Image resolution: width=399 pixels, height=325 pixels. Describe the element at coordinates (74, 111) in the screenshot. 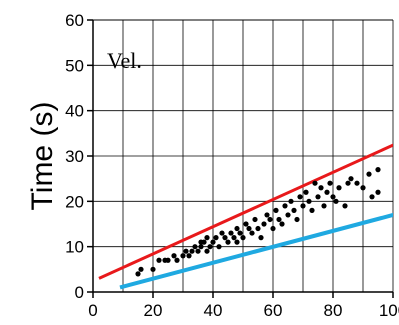

I see `y-tick-label: 40` at that location.